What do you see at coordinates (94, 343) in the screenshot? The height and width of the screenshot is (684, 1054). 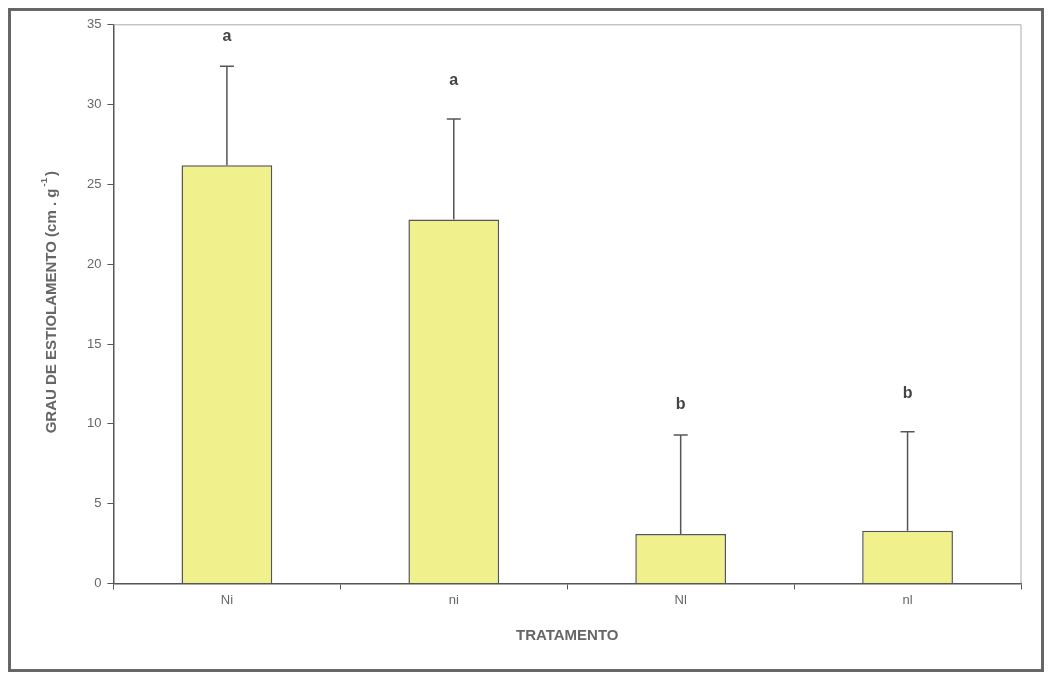 I see `y-tick-label: 15` at bounding box center [94, 343].